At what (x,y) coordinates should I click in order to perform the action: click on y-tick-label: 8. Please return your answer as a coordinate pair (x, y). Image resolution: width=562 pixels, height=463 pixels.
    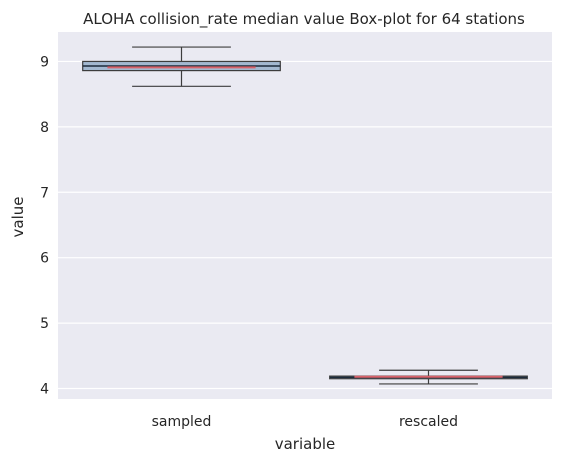
    Looking at the image, I should click on (44, 128).